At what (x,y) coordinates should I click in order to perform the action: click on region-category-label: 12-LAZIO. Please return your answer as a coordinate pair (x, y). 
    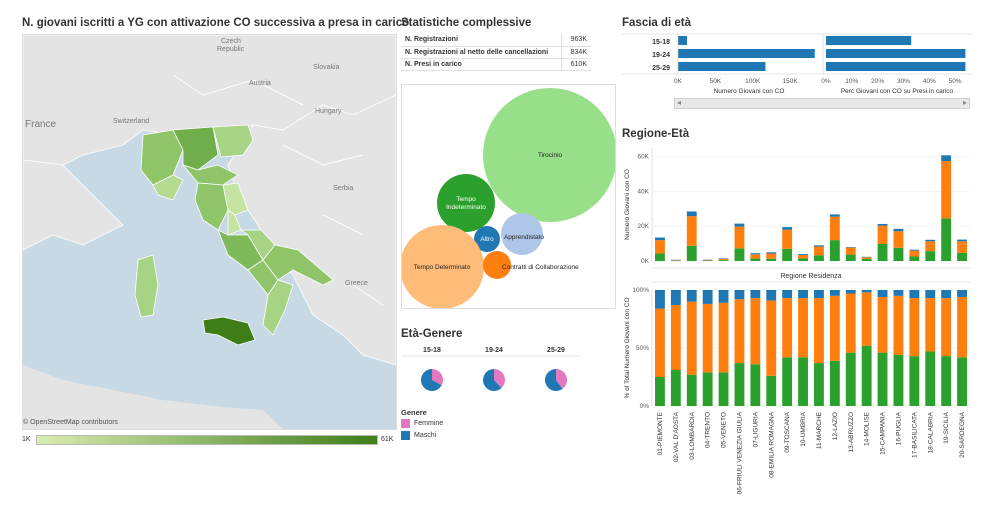
    Looking at the image, I should click on (835, 426).